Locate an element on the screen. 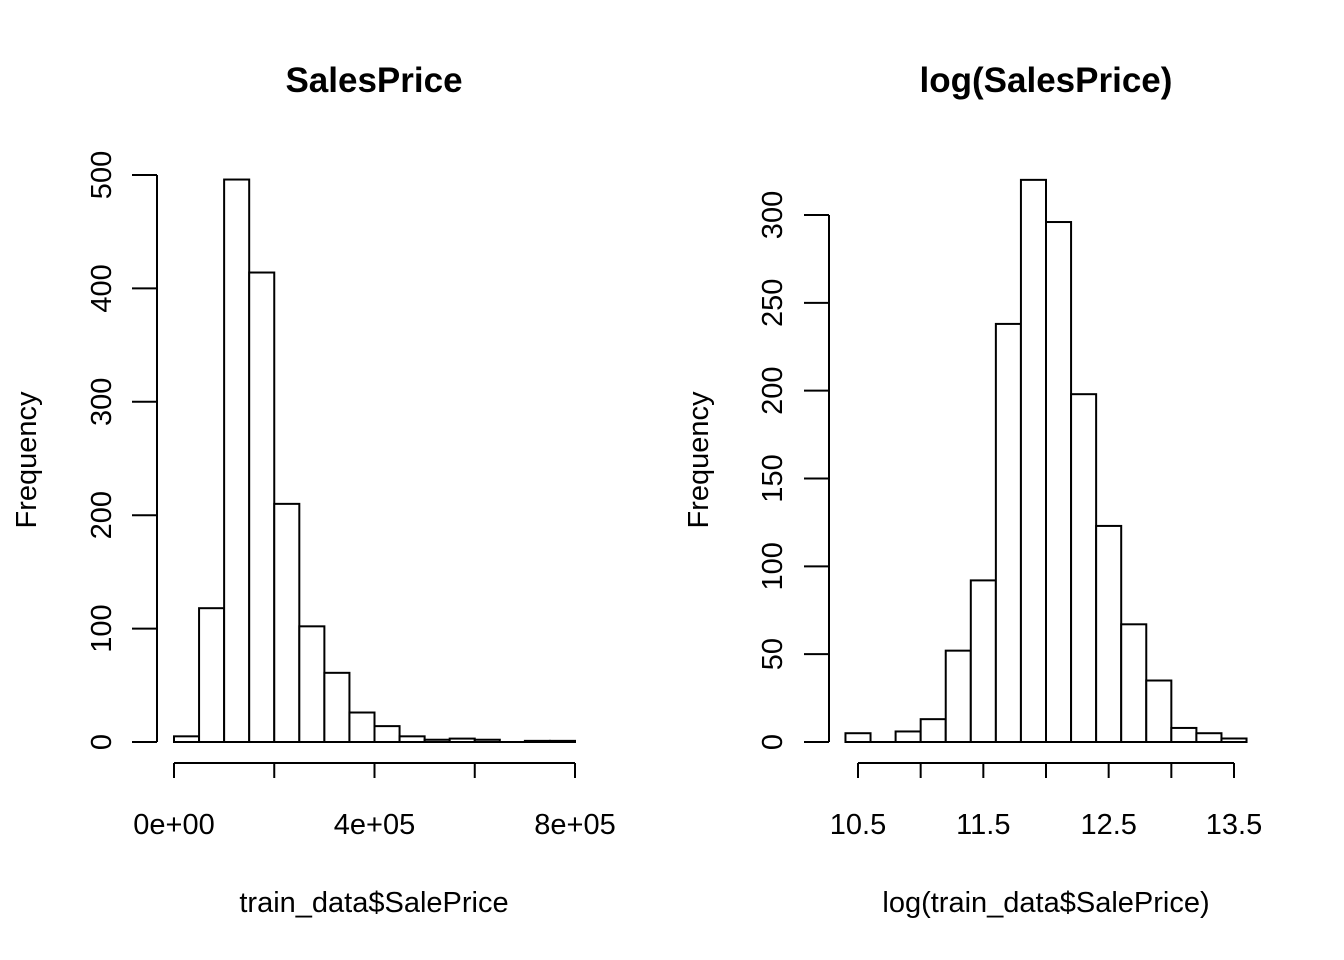  chart-title: SalesPrice is located at coordinates (373, 80).